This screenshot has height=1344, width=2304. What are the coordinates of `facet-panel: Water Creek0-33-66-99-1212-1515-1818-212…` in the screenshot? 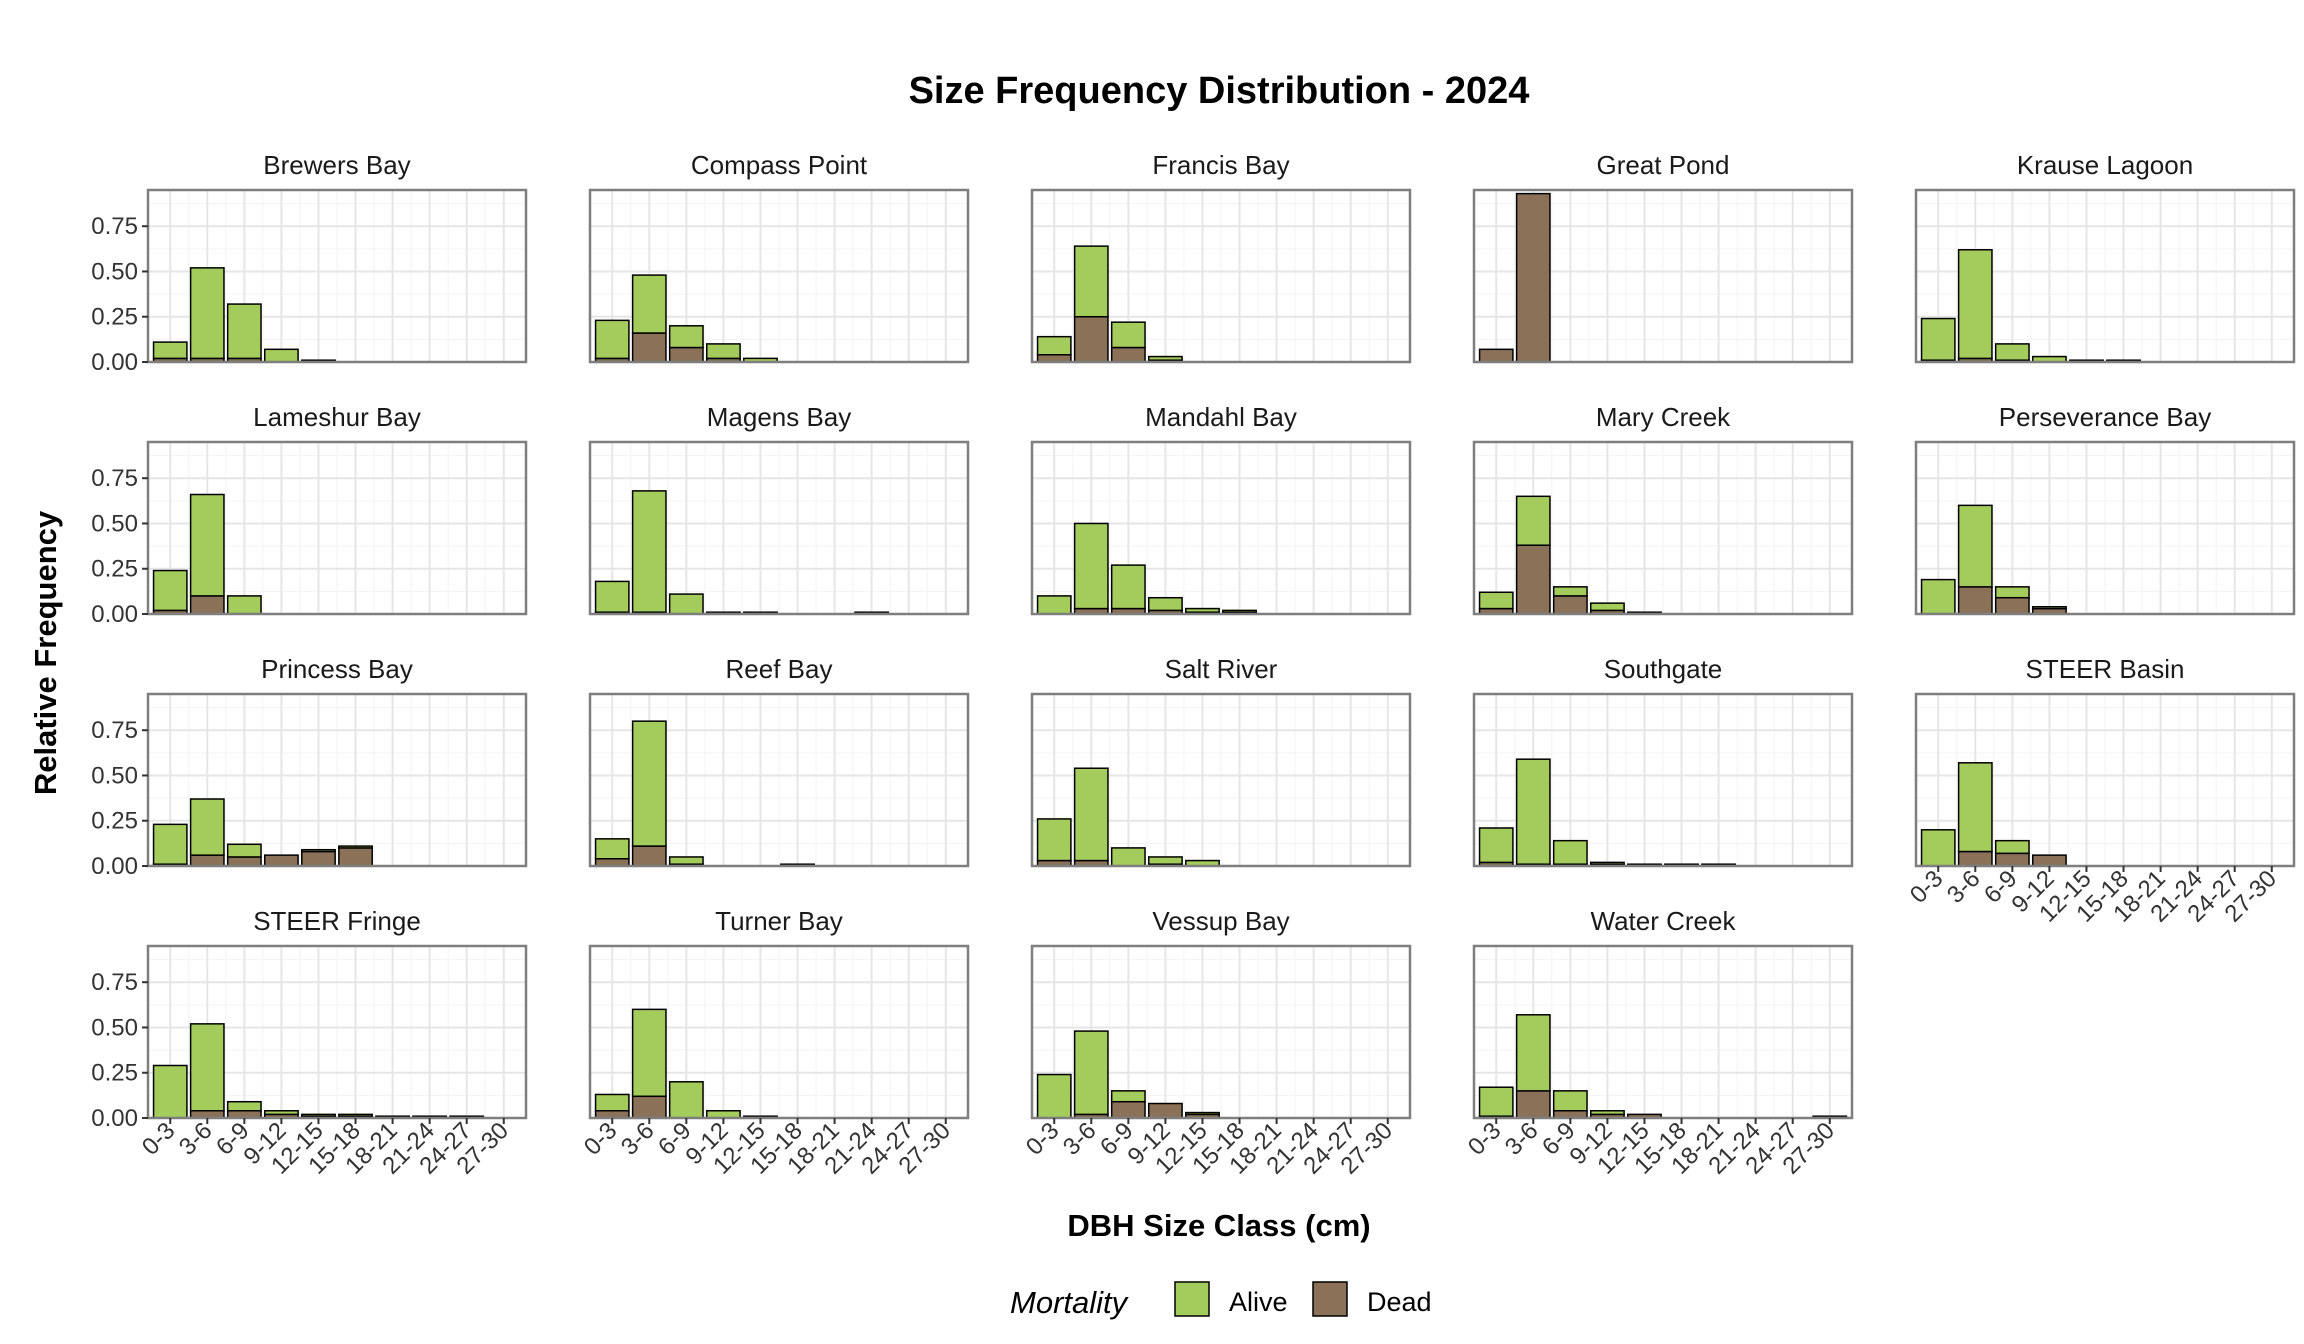 It's located at (1658, 1043).